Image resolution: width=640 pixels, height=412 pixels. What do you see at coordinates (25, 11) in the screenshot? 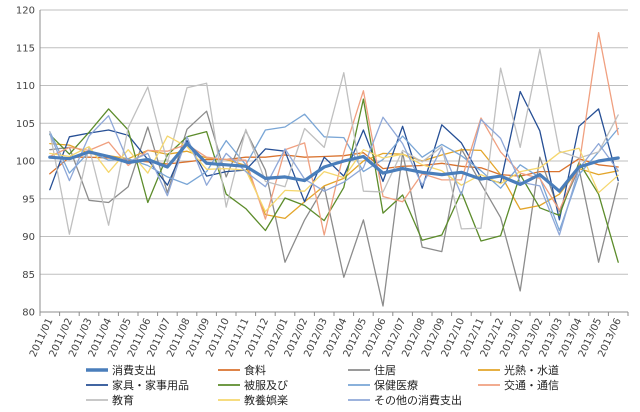
I see `y-tick-label: 120` at bounding box center [25, 11].